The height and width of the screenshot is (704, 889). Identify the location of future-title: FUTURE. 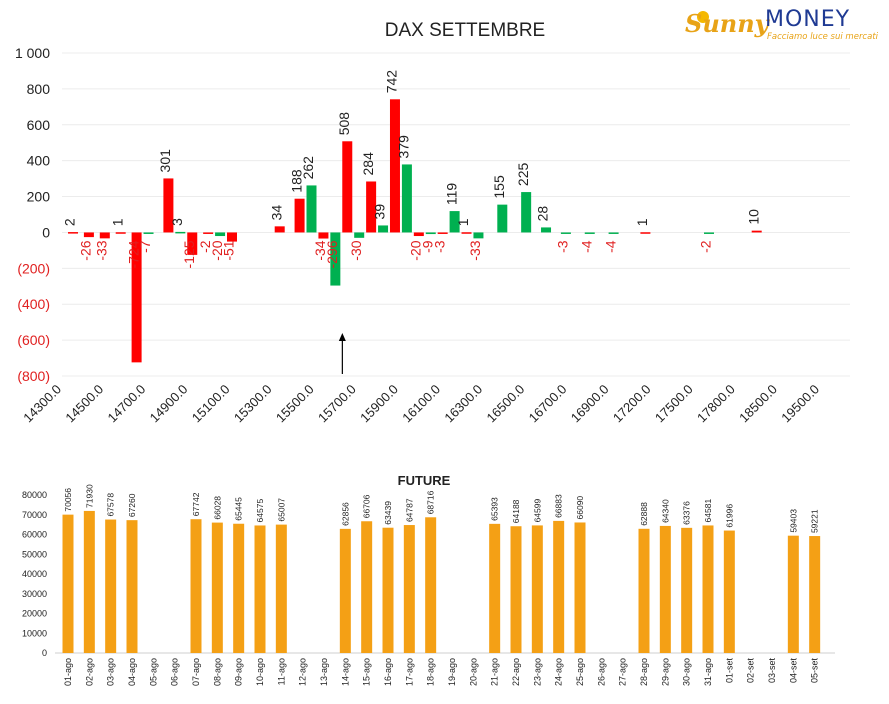
(424, 480).